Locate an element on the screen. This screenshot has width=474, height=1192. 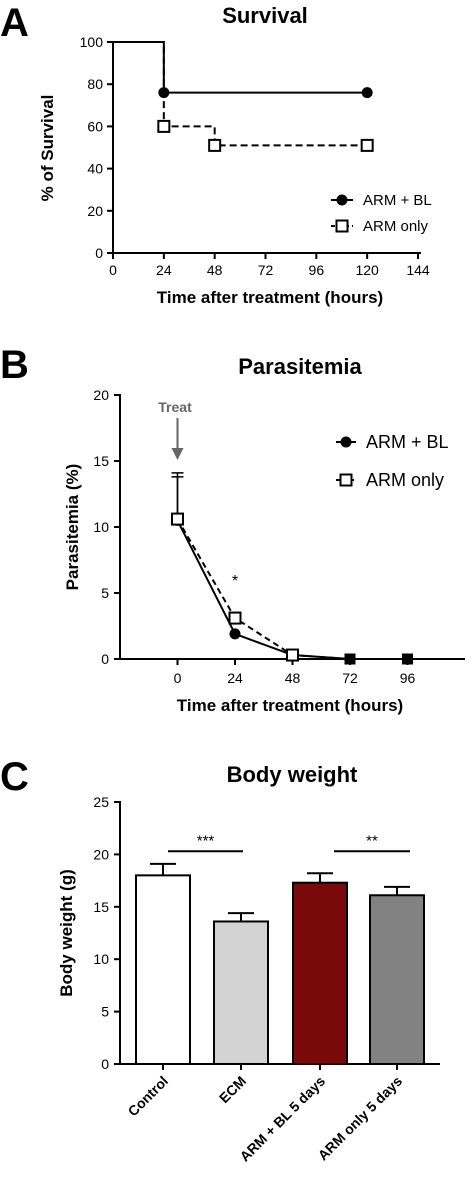
treat-annotation: Treat is located at coordinates (175, 407).